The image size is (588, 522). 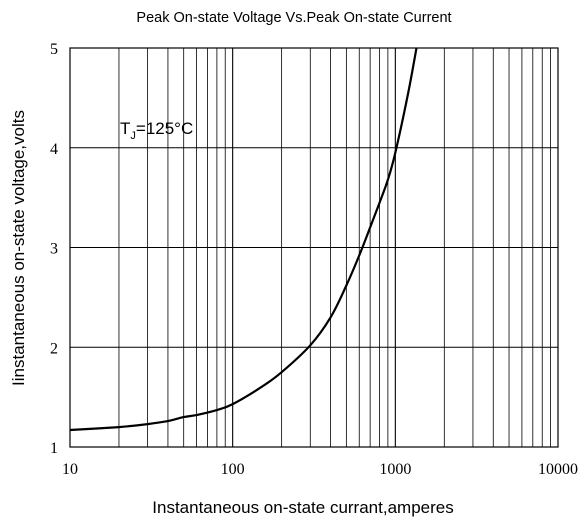 I want to click on x-tick-label: 10000, so click(x=558, y=469).